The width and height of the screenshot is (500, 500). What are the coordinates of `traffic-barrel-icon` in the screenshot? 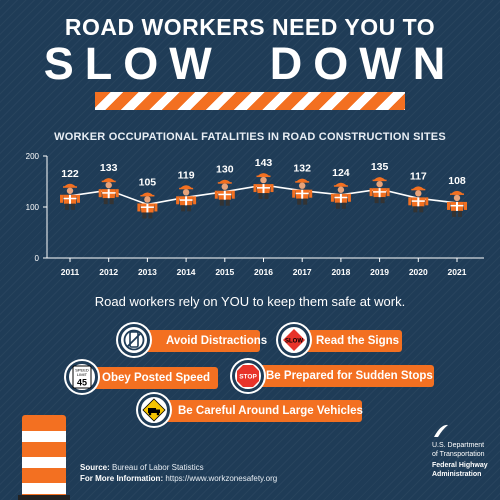 It's located at (44, 457).